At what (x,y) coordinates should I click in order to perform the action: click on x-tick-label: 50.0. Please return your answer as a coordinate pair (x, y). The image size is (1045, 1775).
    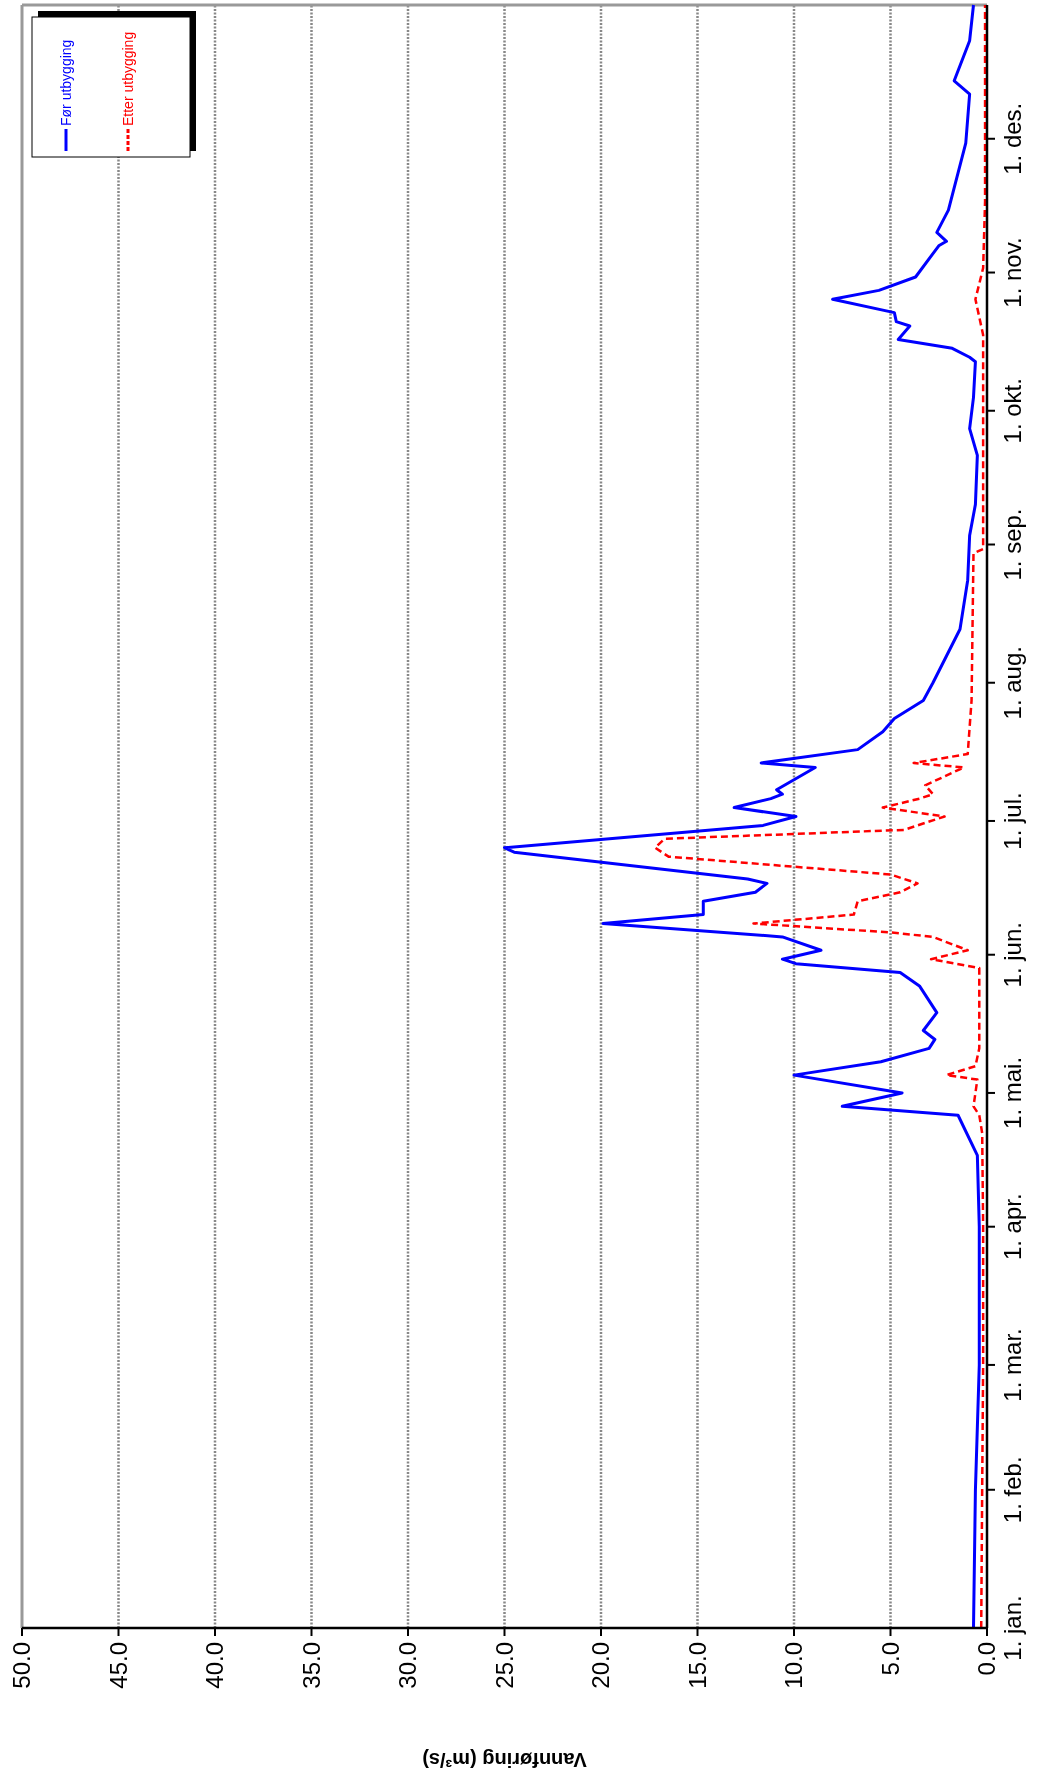
    Looking at the image, I should click on (22, 1665).